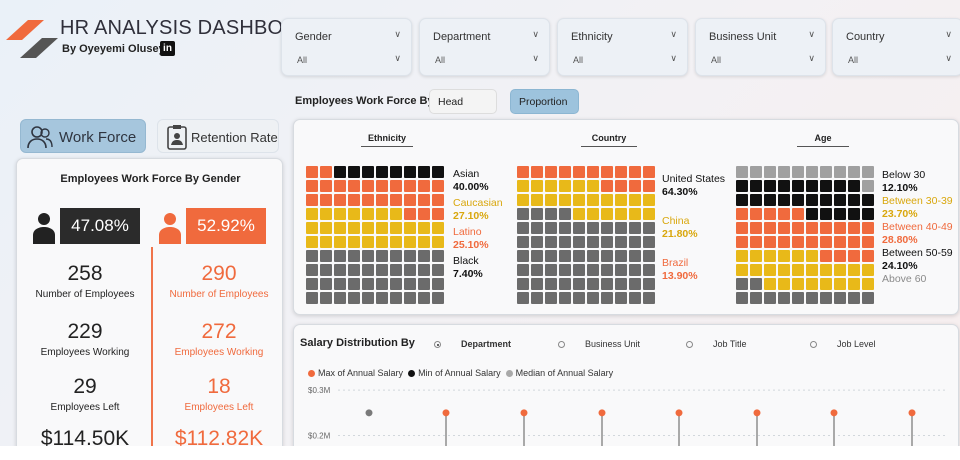 This screenshot has height=460, width=960. I want to click on median-salary-point, so click(369, 413).